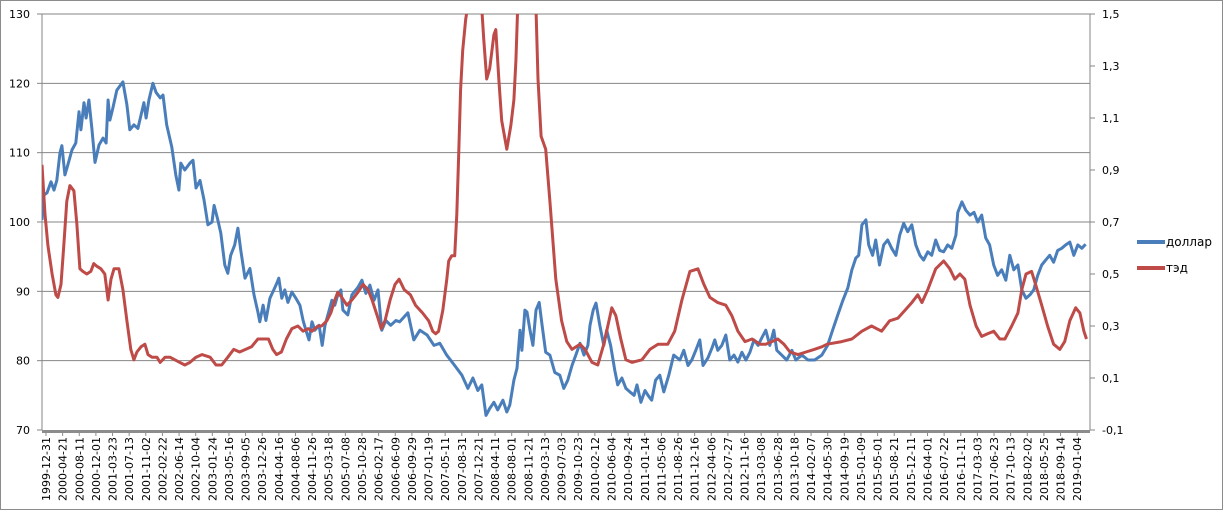  Describe the element at coordinates (745, 469) in the screenshot. I see `x-tick-label: 2012-11-16` at that location.